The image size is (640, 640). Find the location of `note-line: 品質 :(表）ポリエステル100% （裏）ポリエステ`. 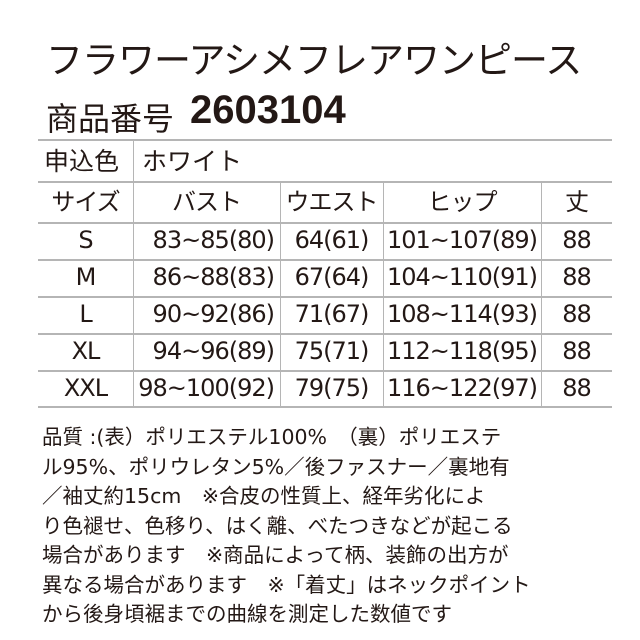

note-line: 品質 :(表）ポリエステル100% （裏）ポリエステ is located at coordinates (272, 437).